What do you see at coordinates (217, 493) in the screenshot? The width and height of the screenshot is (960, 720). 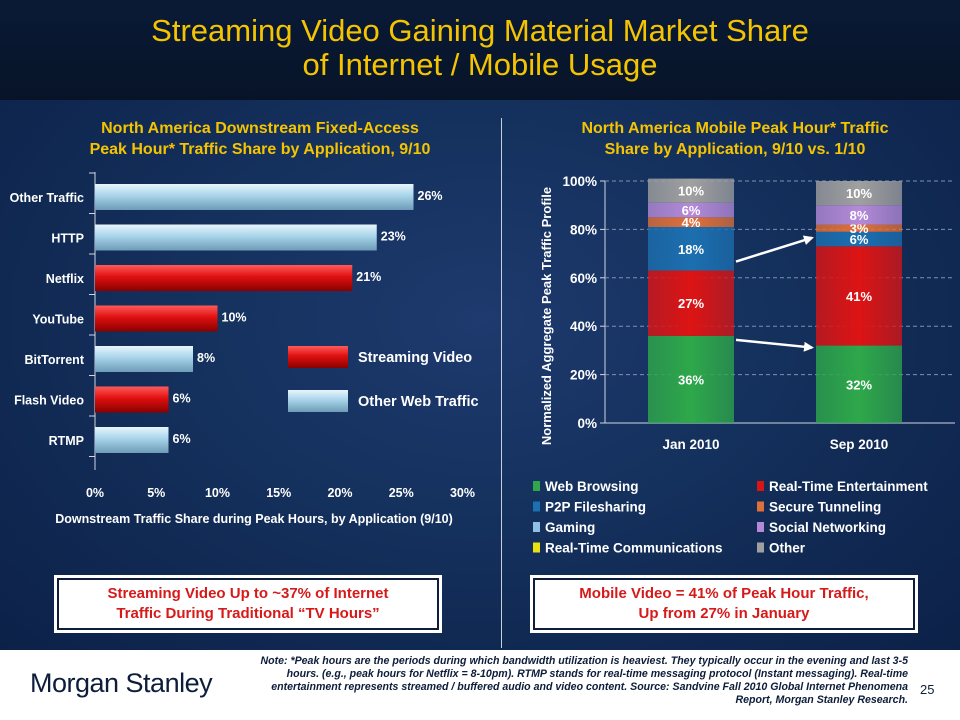 I see `x-tick-label: 10%` at bounding box center [217, 493].